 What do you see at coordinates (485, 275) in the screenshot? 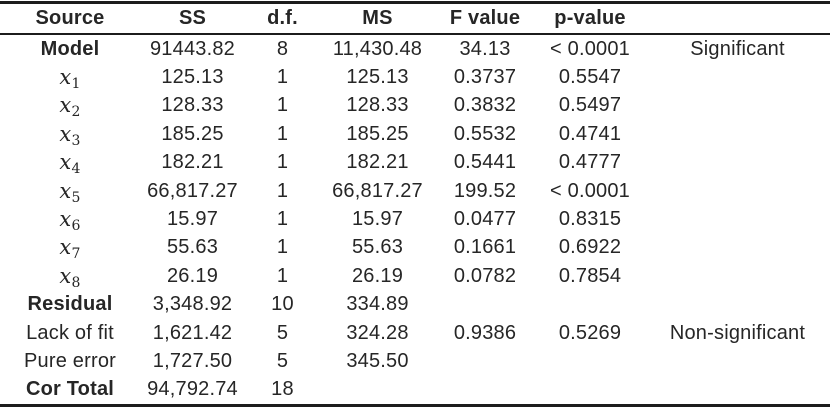
I see `f-value: 0.0782` at bounding box center [485, 275].